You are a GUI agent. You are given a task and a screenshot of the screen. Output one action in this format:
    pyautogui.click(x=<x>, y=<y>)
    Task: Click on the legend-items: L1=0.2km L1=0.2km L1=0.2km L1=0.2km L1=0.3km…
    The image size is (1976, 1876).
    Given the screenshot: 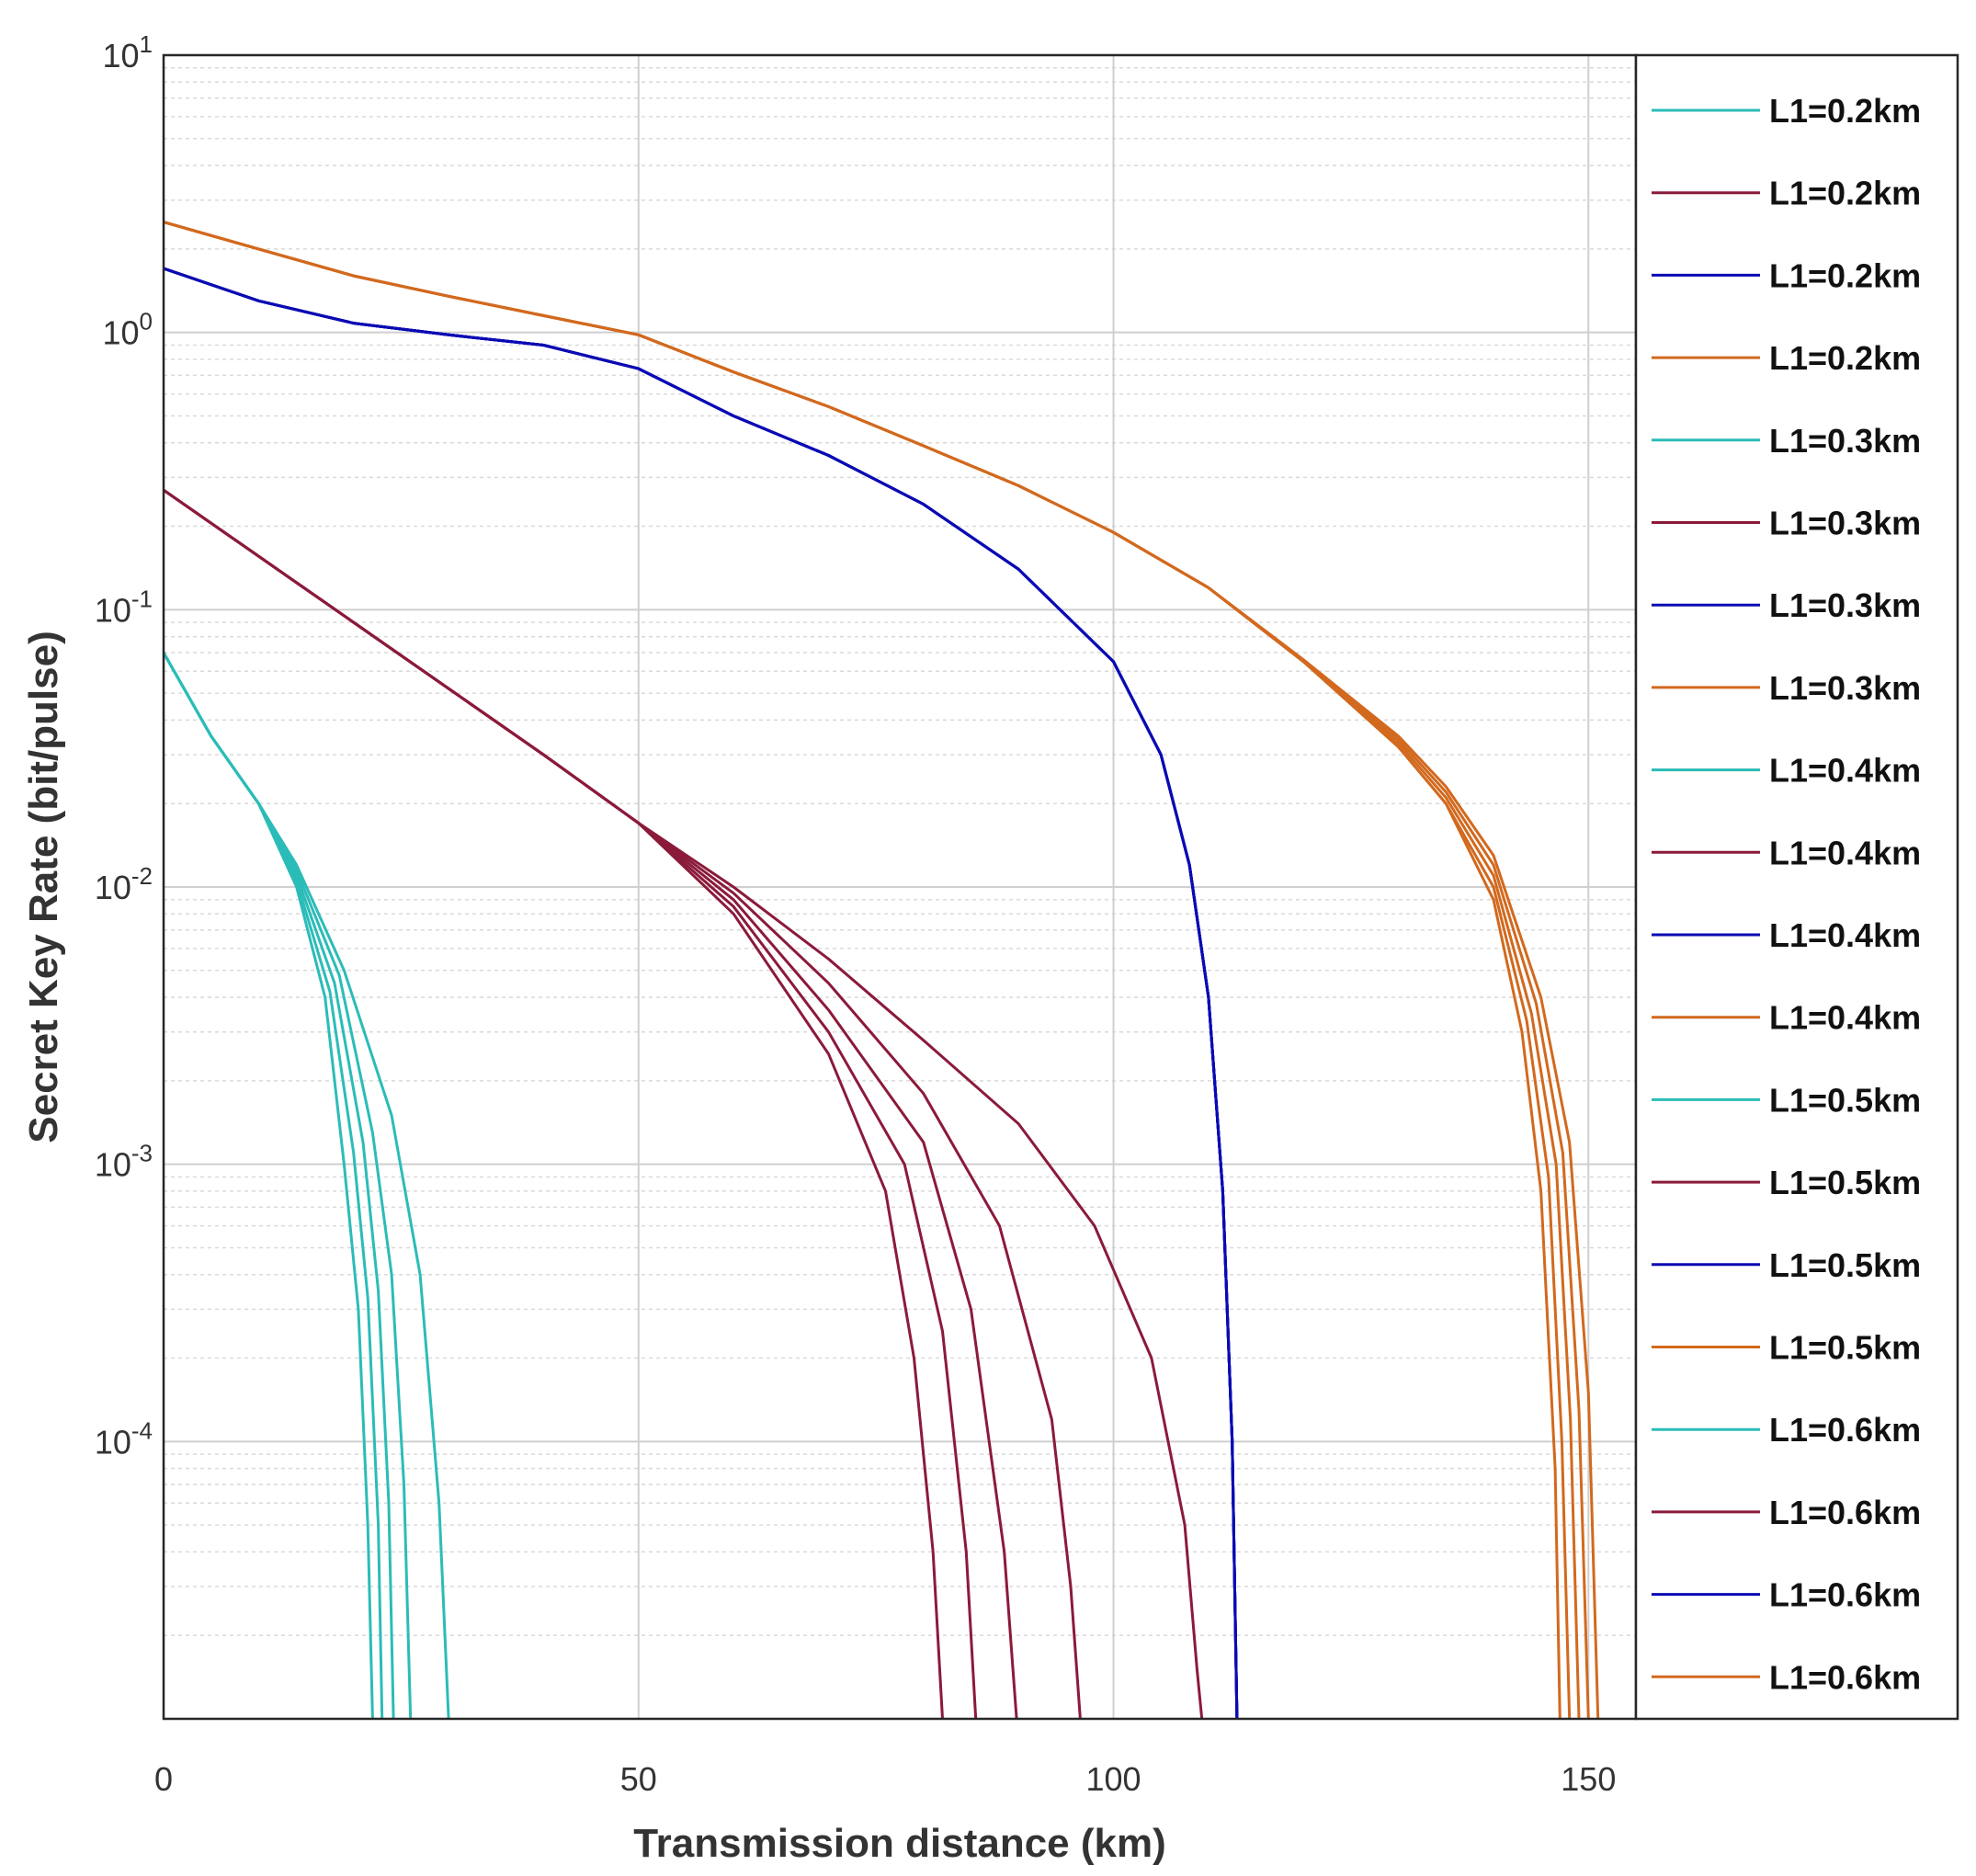 What is the action you would take?
    pyautogui.click(x=1786, y=894)
    